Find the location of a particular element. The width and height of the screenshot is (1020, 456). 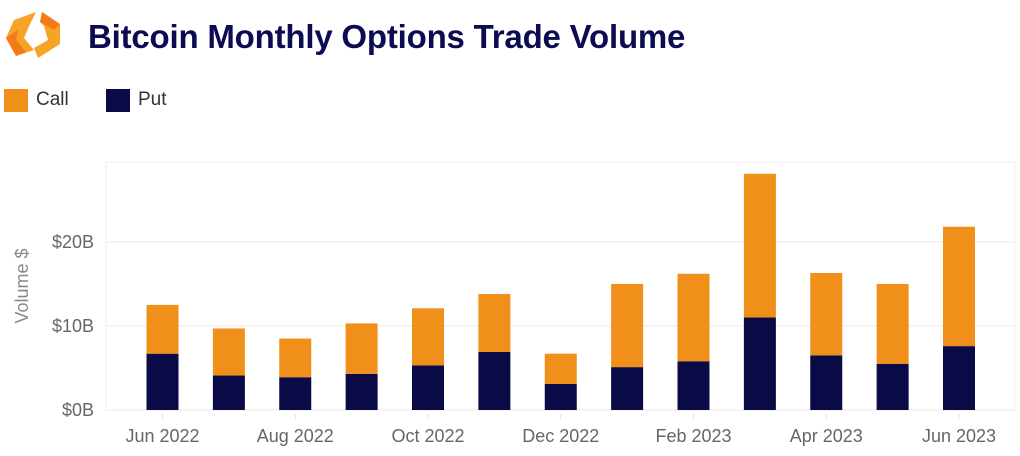

bar-group-apr-2023 is located at coordinates (826, 341).